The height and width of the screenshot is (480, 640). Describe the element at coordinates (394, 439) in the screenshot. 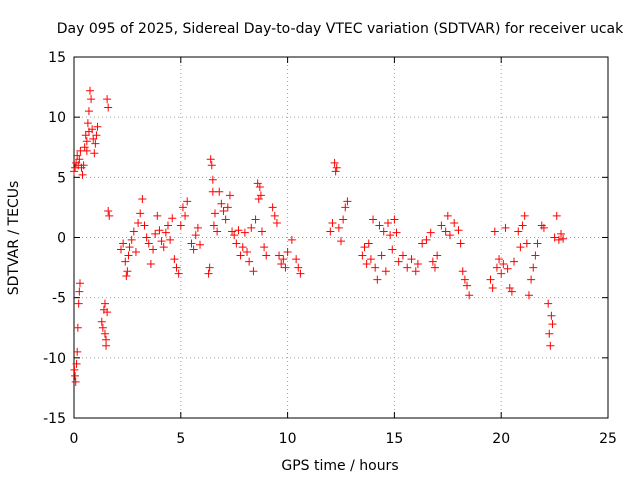

I see `x-tick-label: 15` at that location.